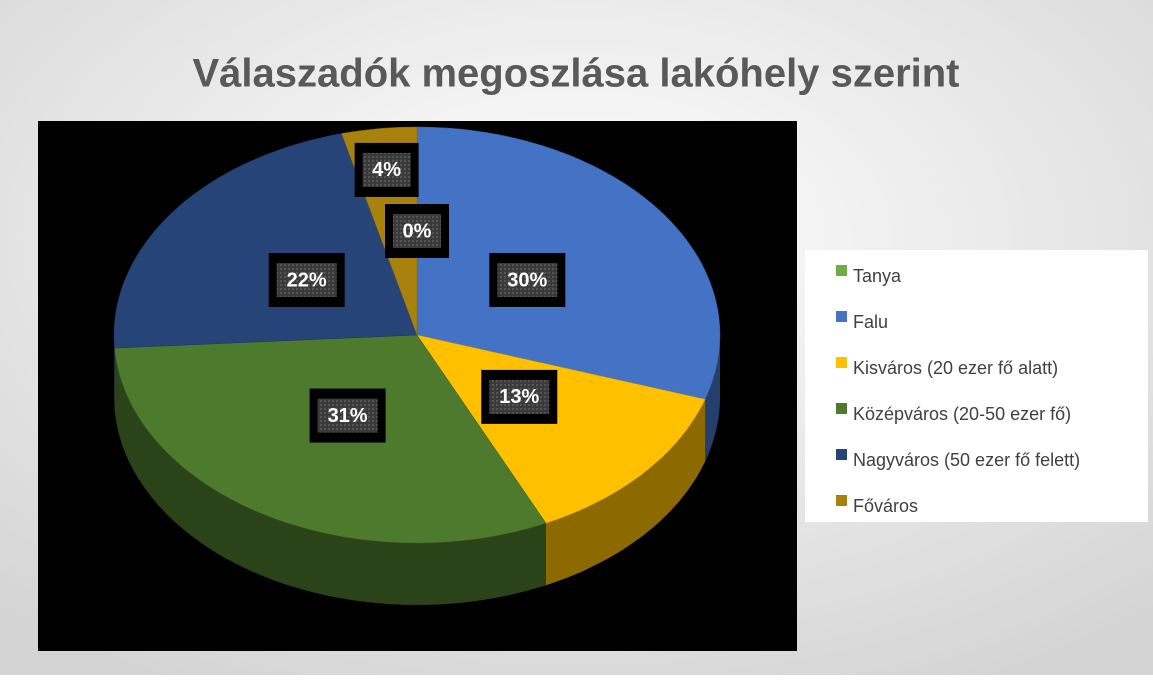 This screenshot has height=680, width=1153. Describe the element at coordinates (568, 263) in the screenshot. I see `slice` at that location.